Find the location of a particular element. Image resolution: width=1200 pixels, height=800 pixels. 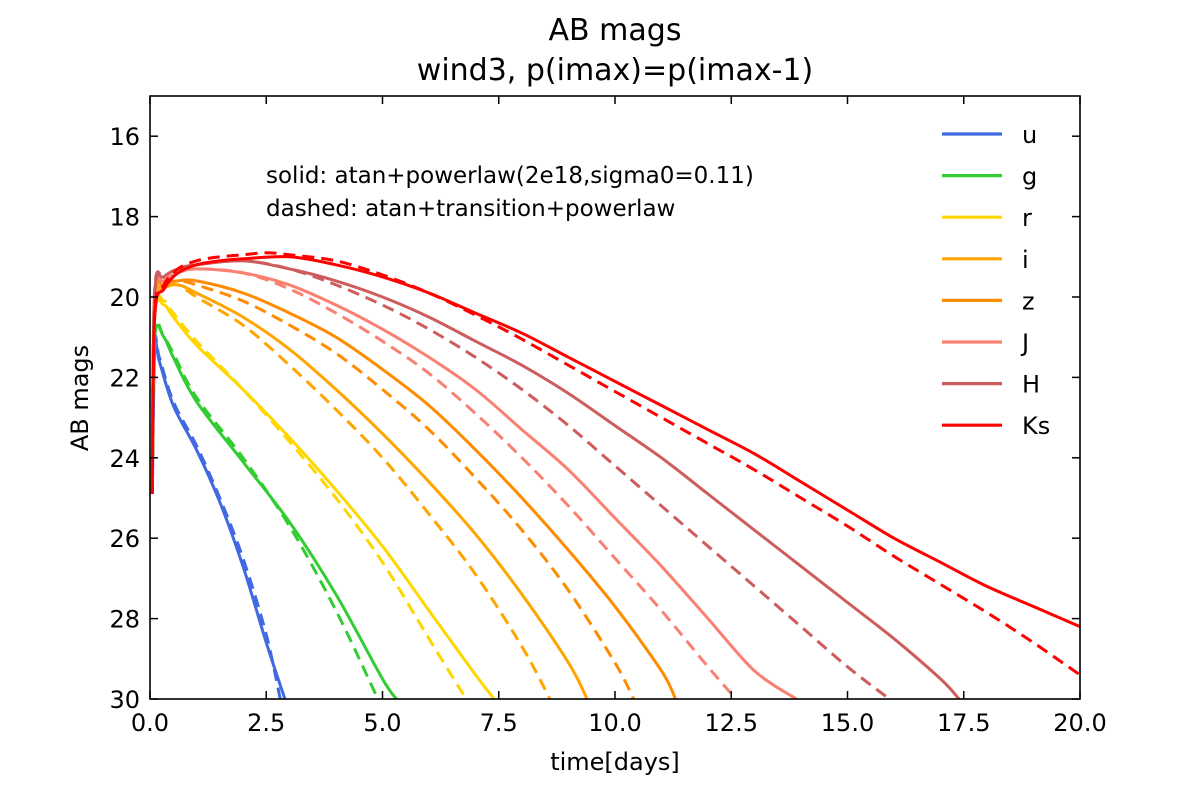

y-axis-label: AB mags is located at coordinates (80, 398).